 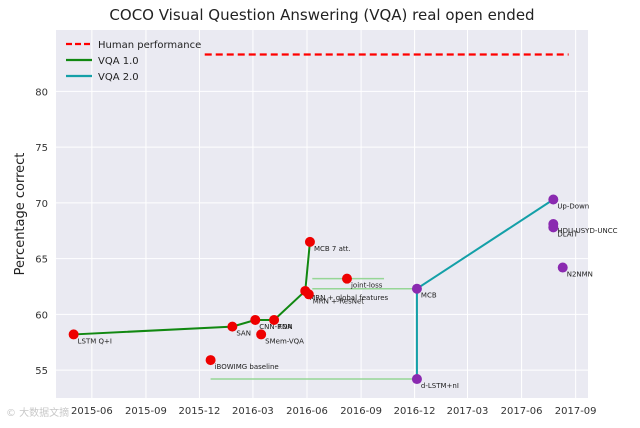 What do you see at coordinates (573, 207) in the screenshot?
I see `data-point-label: Up-Down` at bounding box center [573, 207].